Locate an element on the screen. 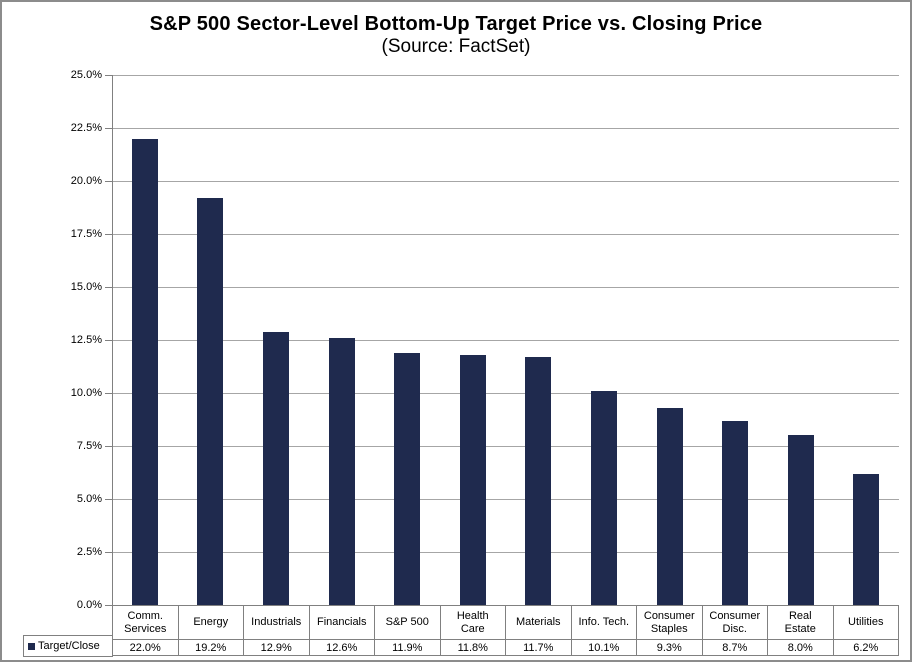 The width and height of the screenshot is (912, 662). value-cell-s-p-500: 11.9% is located at coordinates (407, 647).